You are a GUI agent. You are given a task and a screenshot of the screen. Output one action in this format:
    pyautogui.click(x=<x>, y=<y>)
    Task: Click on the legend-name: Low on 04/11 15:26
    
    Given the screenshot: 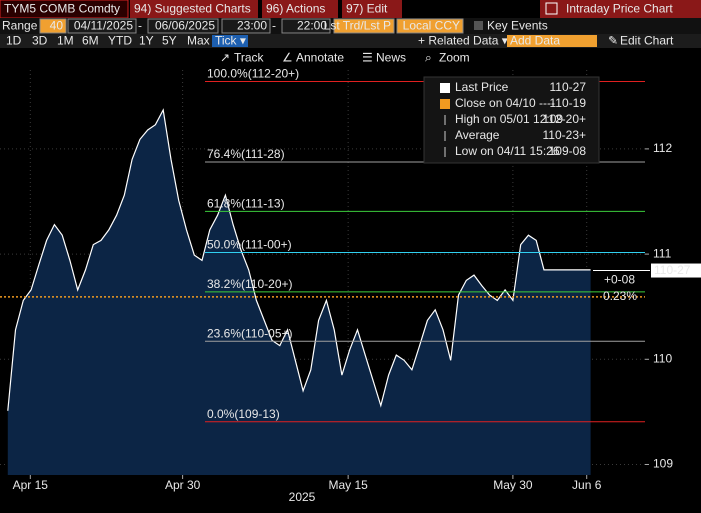 What is the action you would take?
    pyautogui.click(x=507, y=151)
    